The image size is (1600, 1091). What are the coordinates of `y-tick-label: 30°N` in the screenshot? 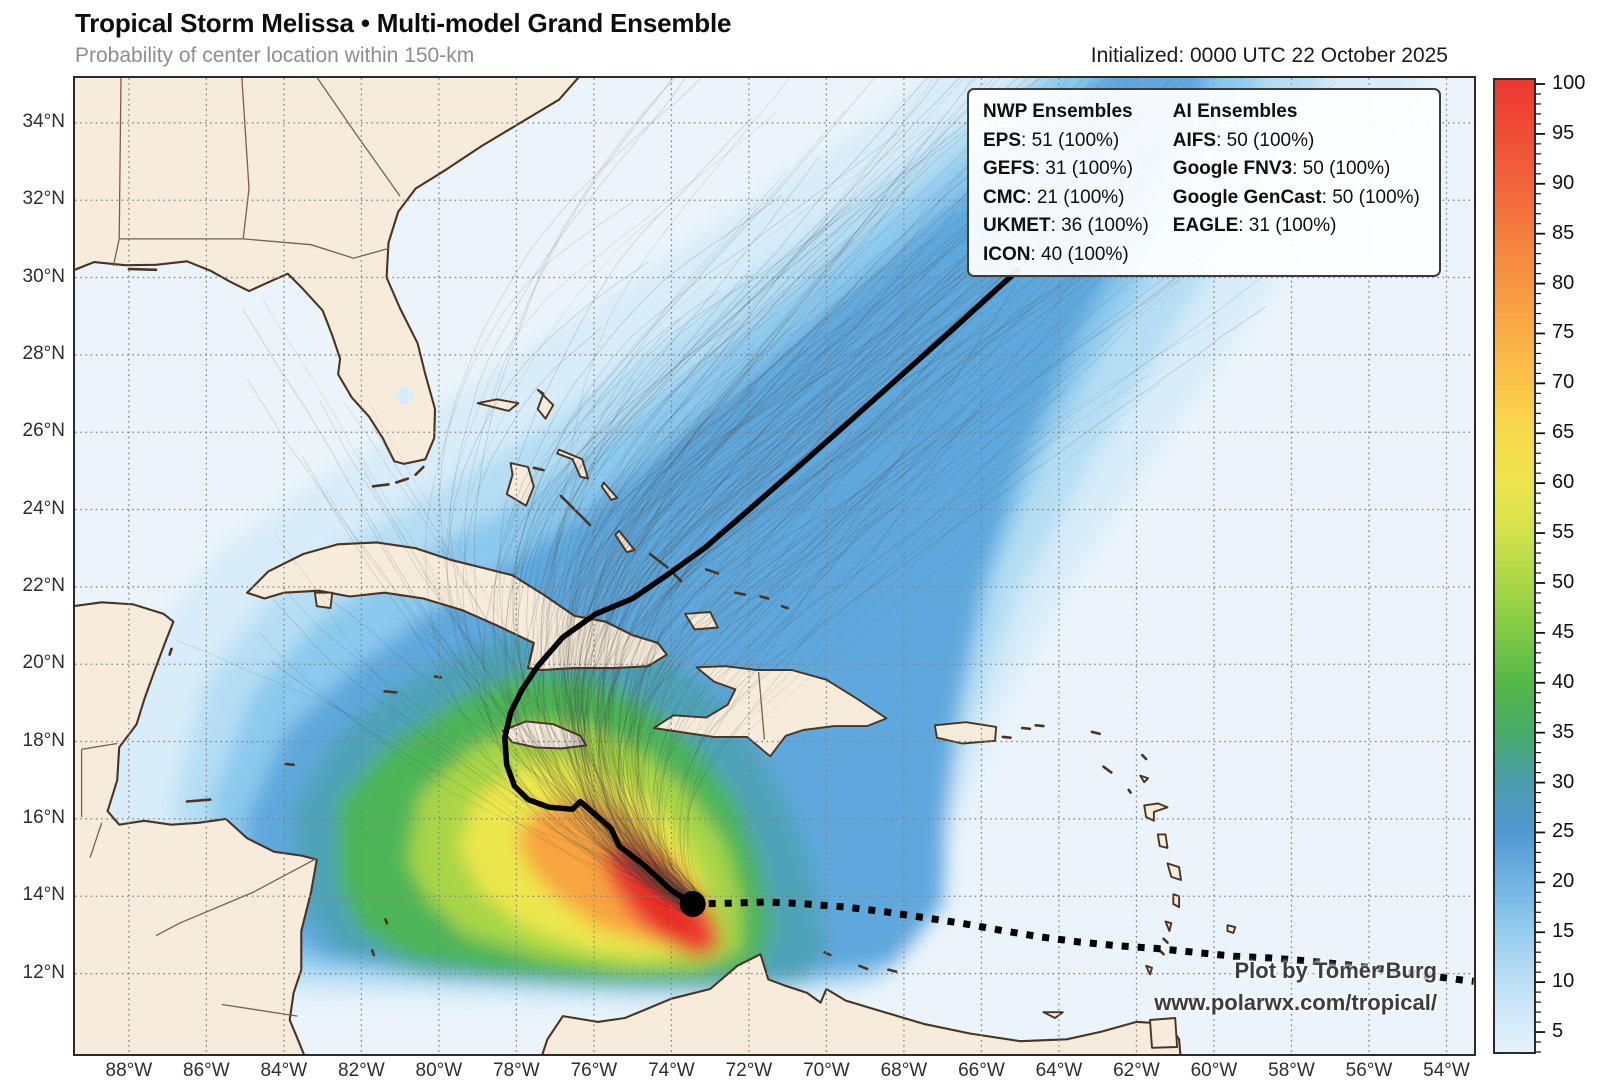 It's located at (43, 276).